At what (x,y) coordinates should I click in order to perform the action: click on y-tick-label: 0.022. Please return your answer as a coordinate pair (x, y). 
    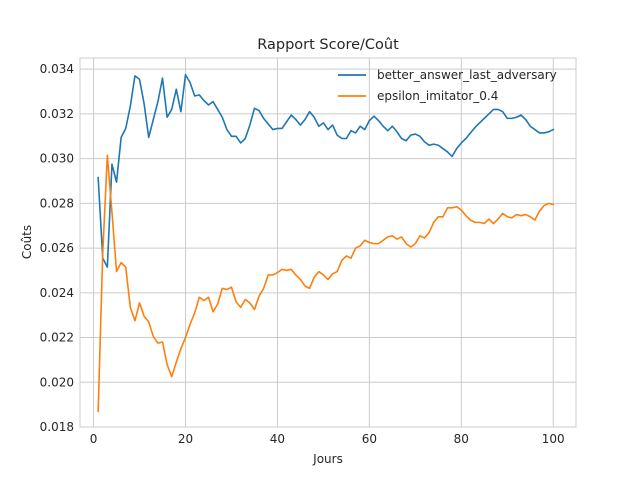
    Looking at the image, I should click on (57, 338).